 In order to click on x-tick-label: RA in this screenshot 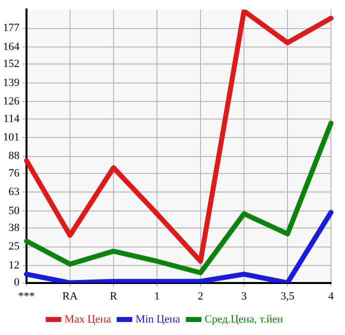, I will do `click(70, 296)`.